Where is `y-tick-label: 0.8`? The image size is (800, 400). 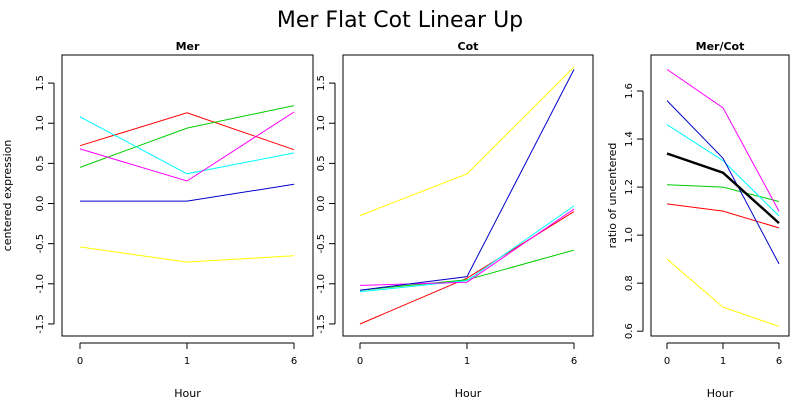 y-tick-label: 0.8 is located at coordinates (629, 283).